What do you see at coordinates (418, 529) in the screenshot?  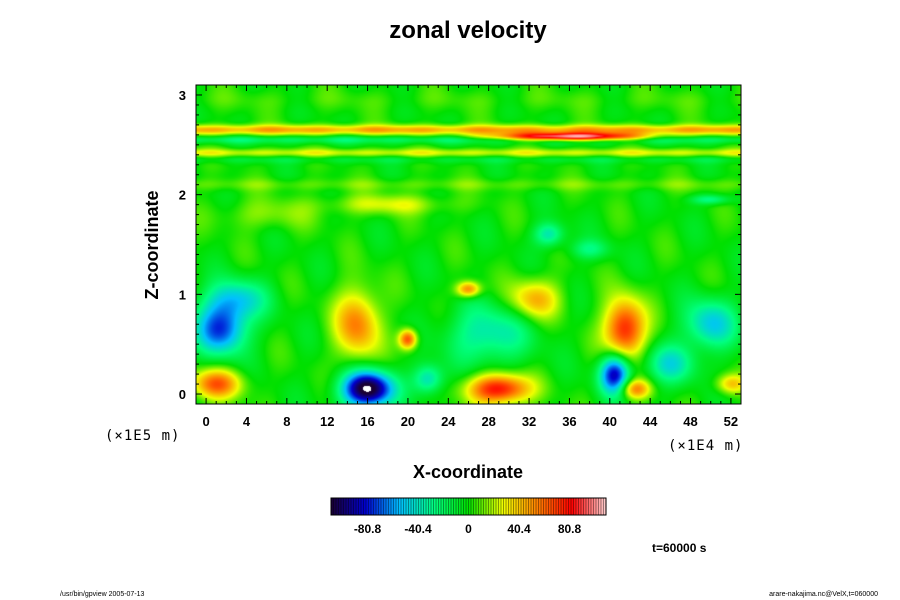 I see `colorbar-tick-label: -40.4` at bounding box center [418, 529].